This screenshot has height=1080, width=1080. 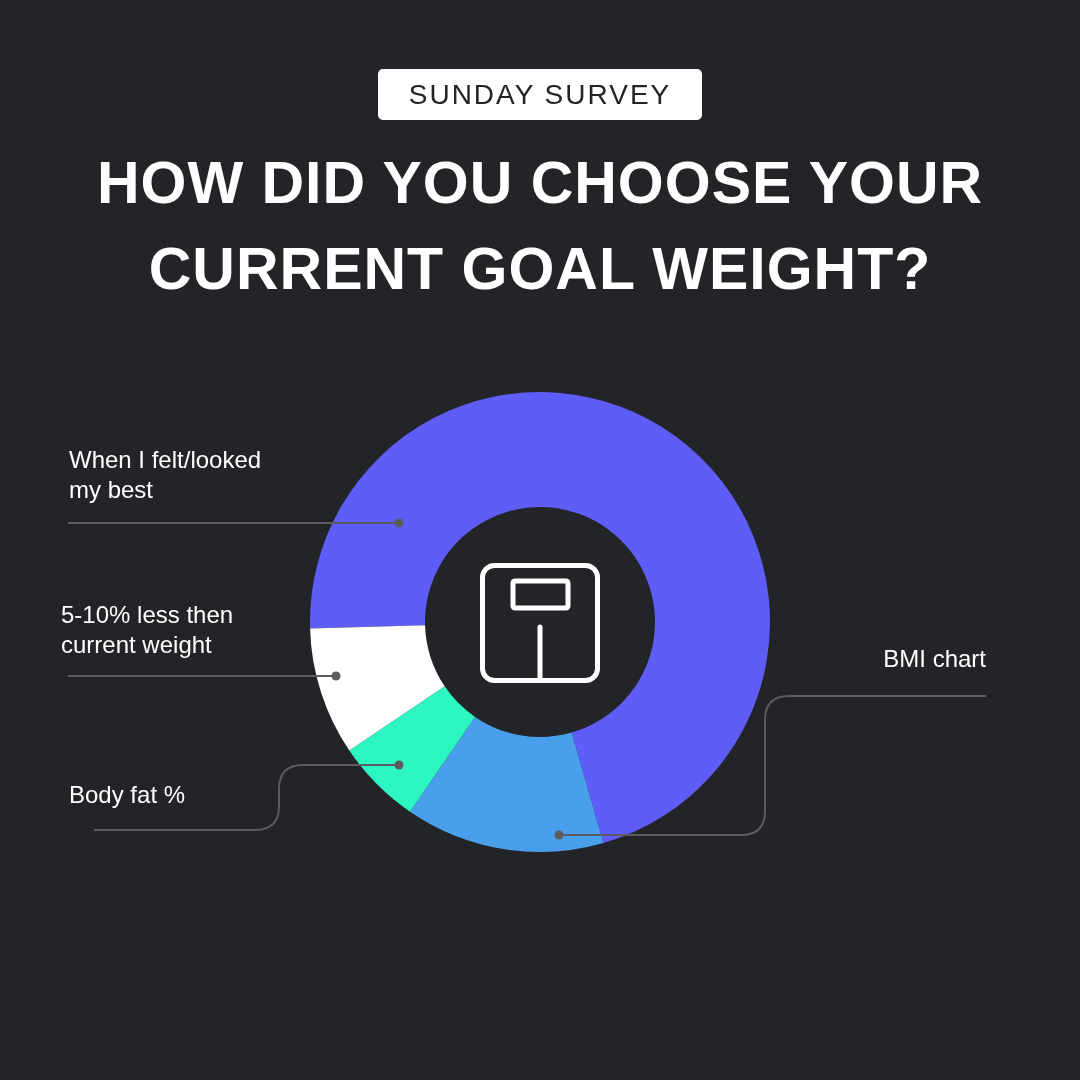 I want to click on chart-title: HOW DID YOU CHOOSE YOUR CURRENT GOAL WEIGHT?, so click(x=540, y=226).